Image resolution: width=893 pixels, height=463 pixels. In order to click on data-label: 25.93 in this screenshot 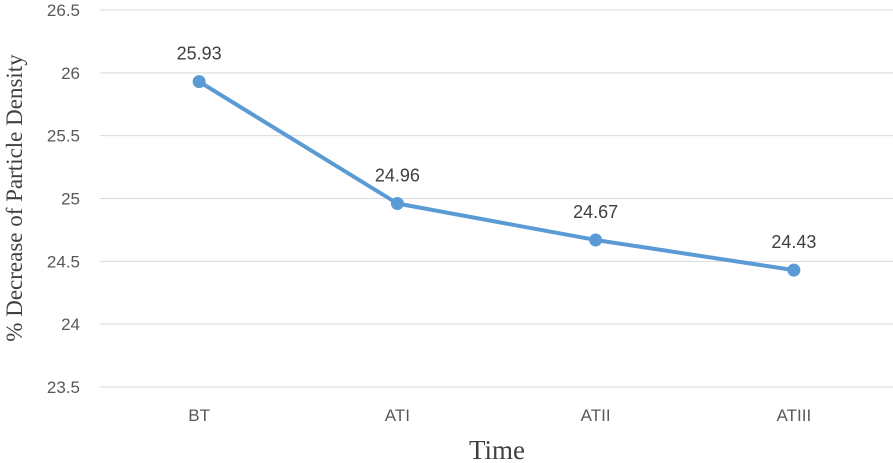, I will do `click(199, 54)`.